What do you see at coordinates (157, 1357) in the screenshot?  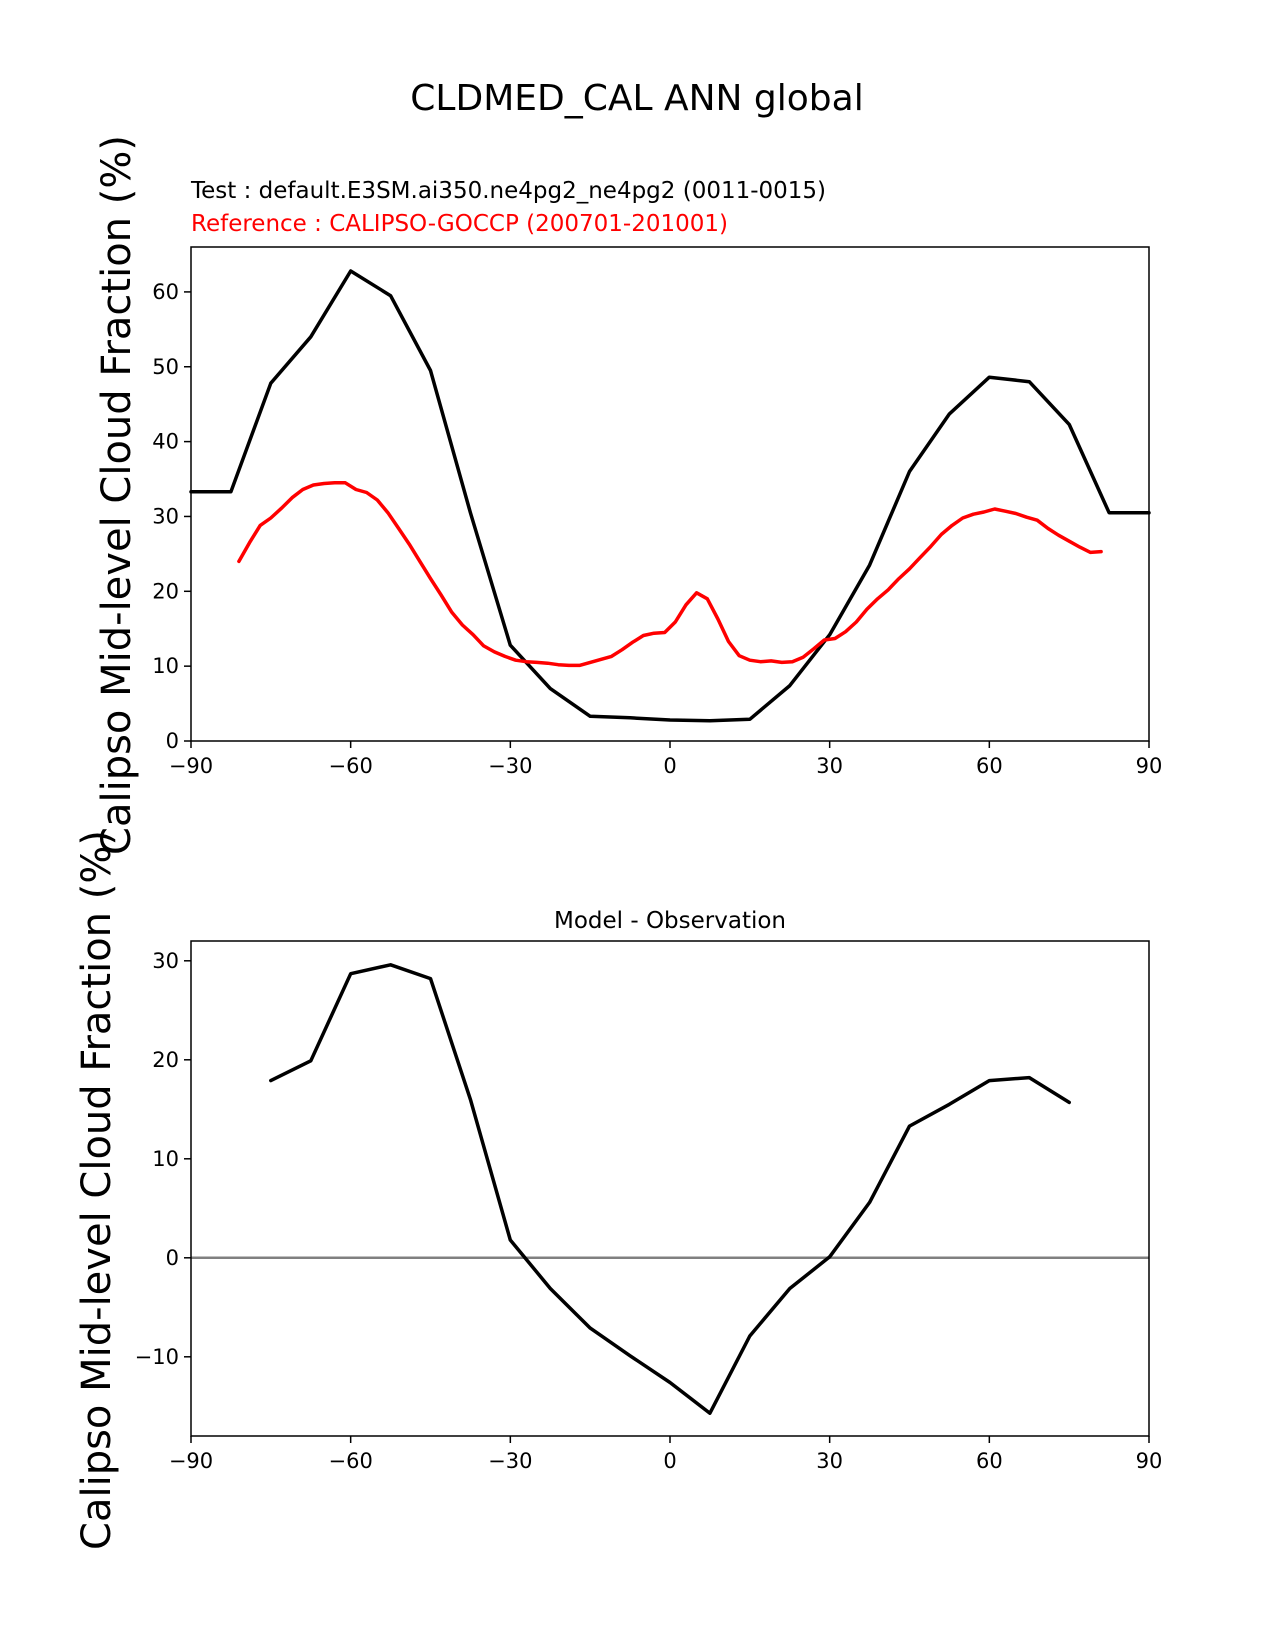 I see `y-tick-label: −10` at bounding box center [157, 1357].